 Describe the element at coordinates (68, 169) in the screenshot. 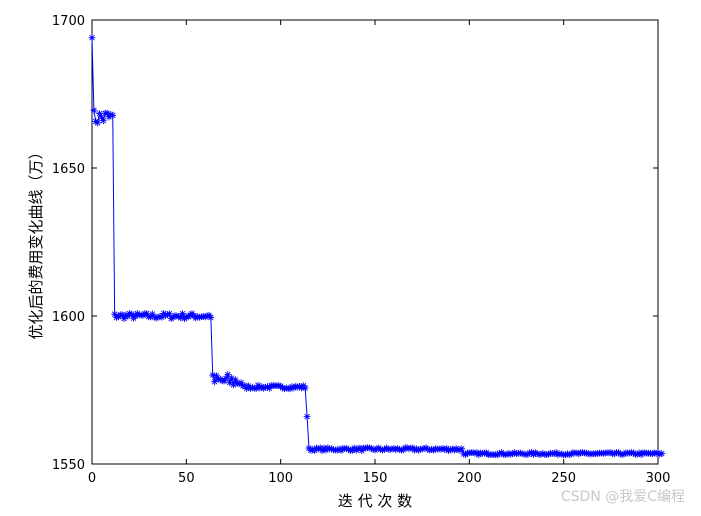

I see `y-tick-label: 1650` at that location.